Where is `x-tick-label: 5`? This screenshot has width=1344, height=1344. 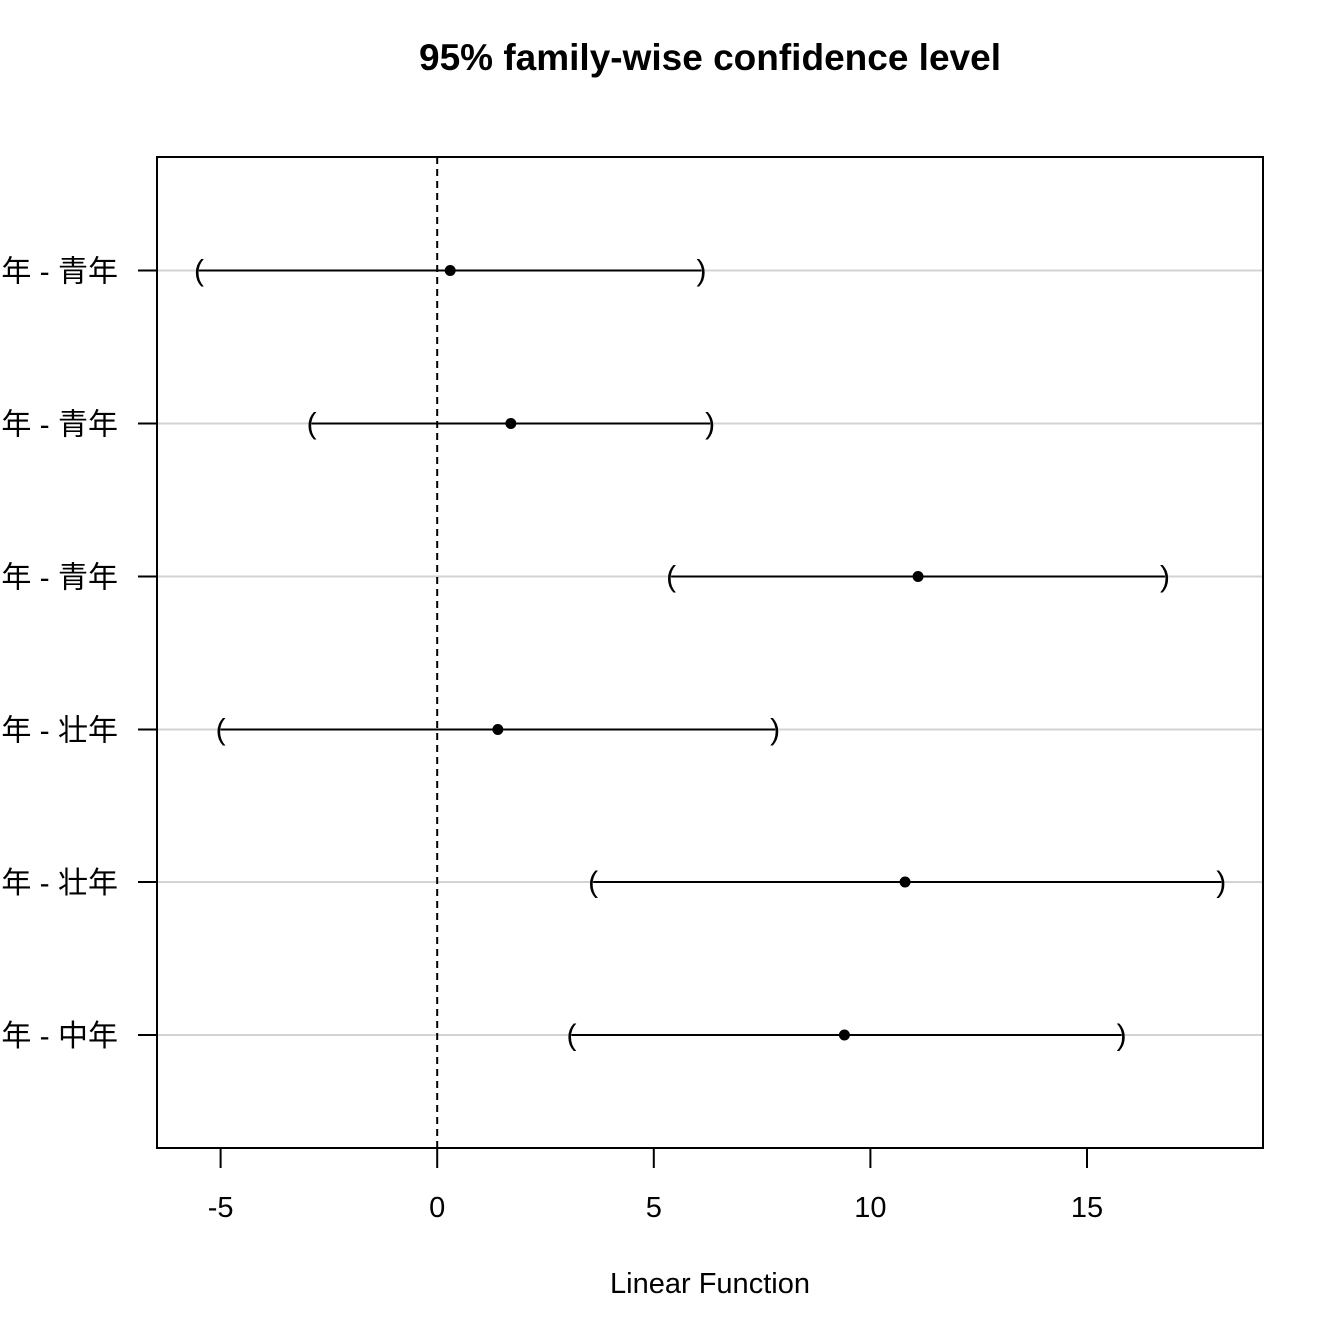 x-tick-label: 5 is located at coordinates (654, 1208).